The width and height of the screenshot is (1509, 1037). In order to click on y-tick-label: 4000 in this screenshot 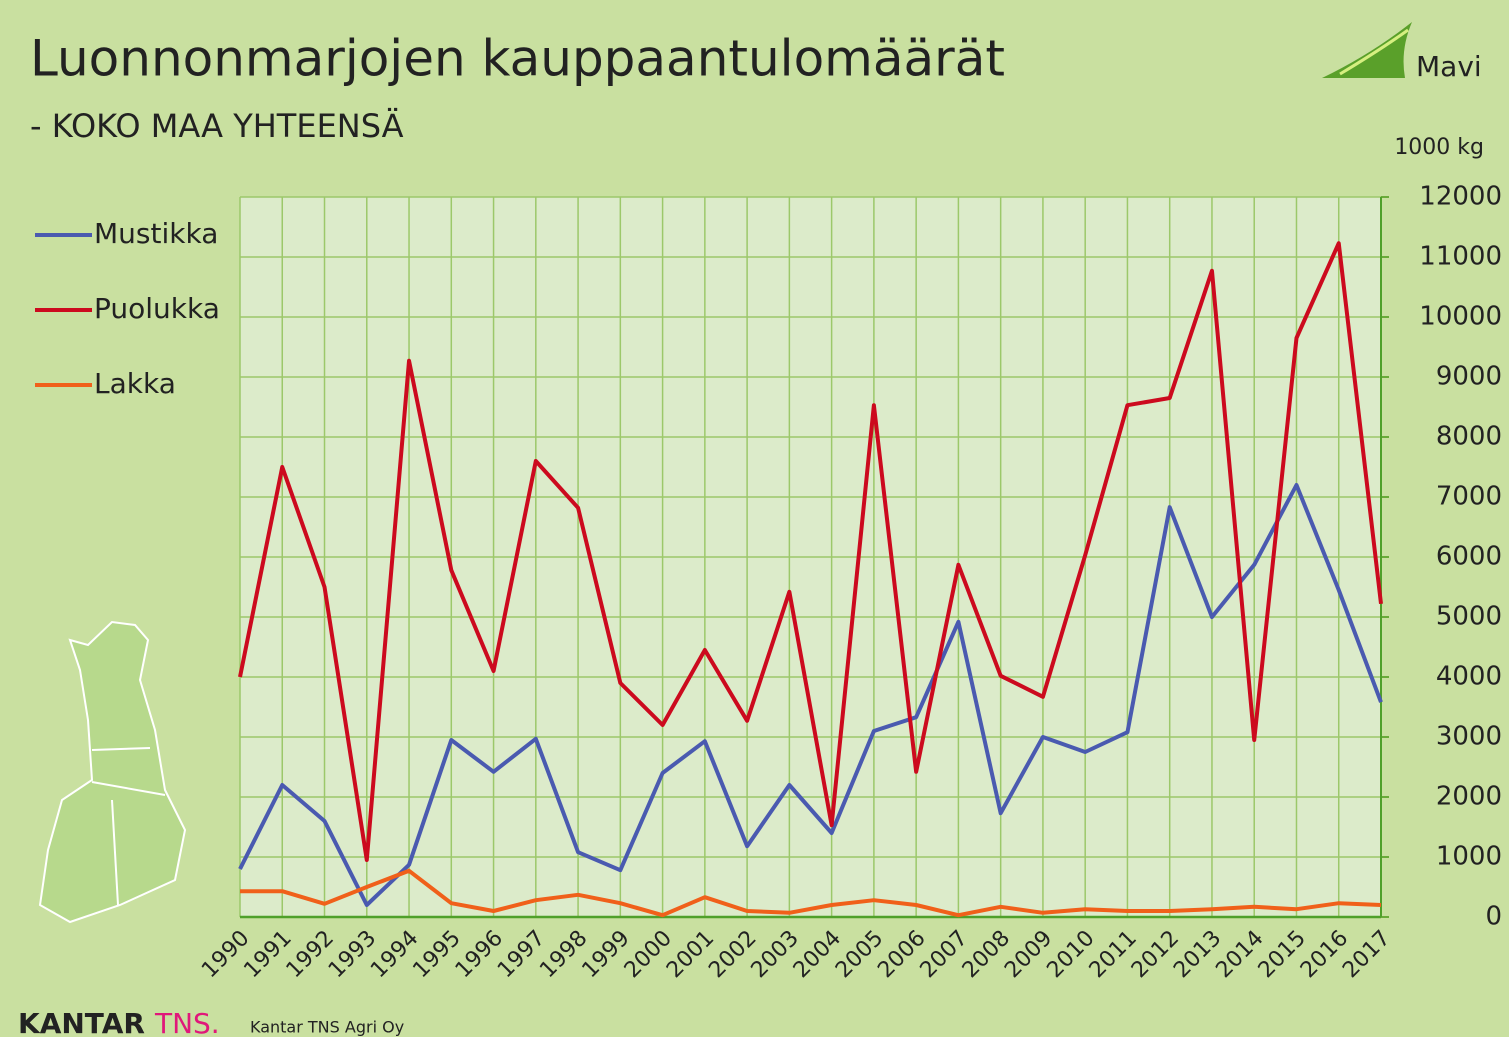, I will do `click(1469, 677)`.